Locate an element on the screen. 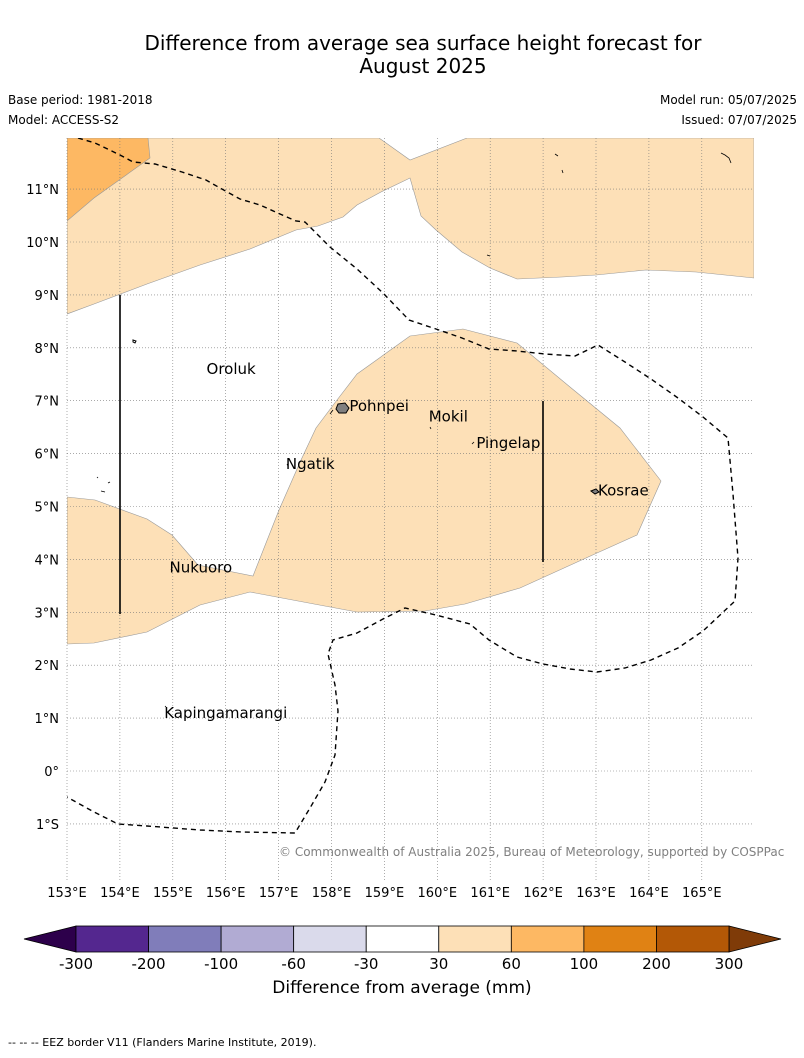  base-period: Base period: 1981-2018 is located at coordinates (80, 100).